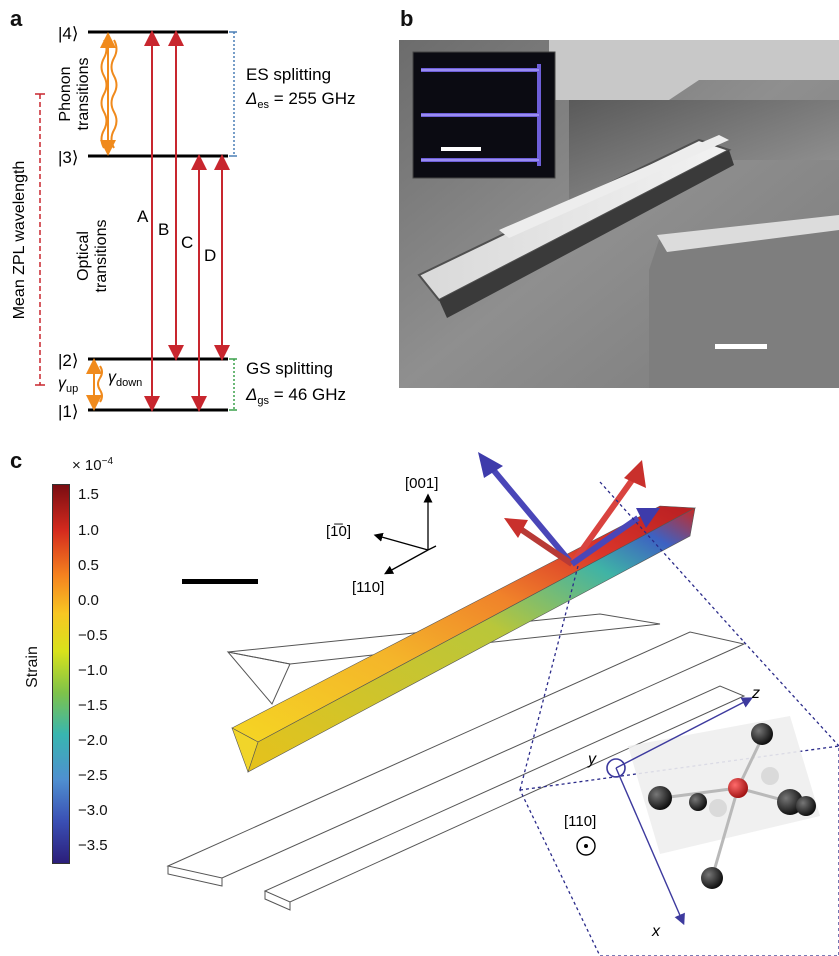 The width and height of the screenshot is (839, 956). Describe the element at coordinates (101, 256) in the screenshot. I see `optical-label-line2: transitions` at that location.